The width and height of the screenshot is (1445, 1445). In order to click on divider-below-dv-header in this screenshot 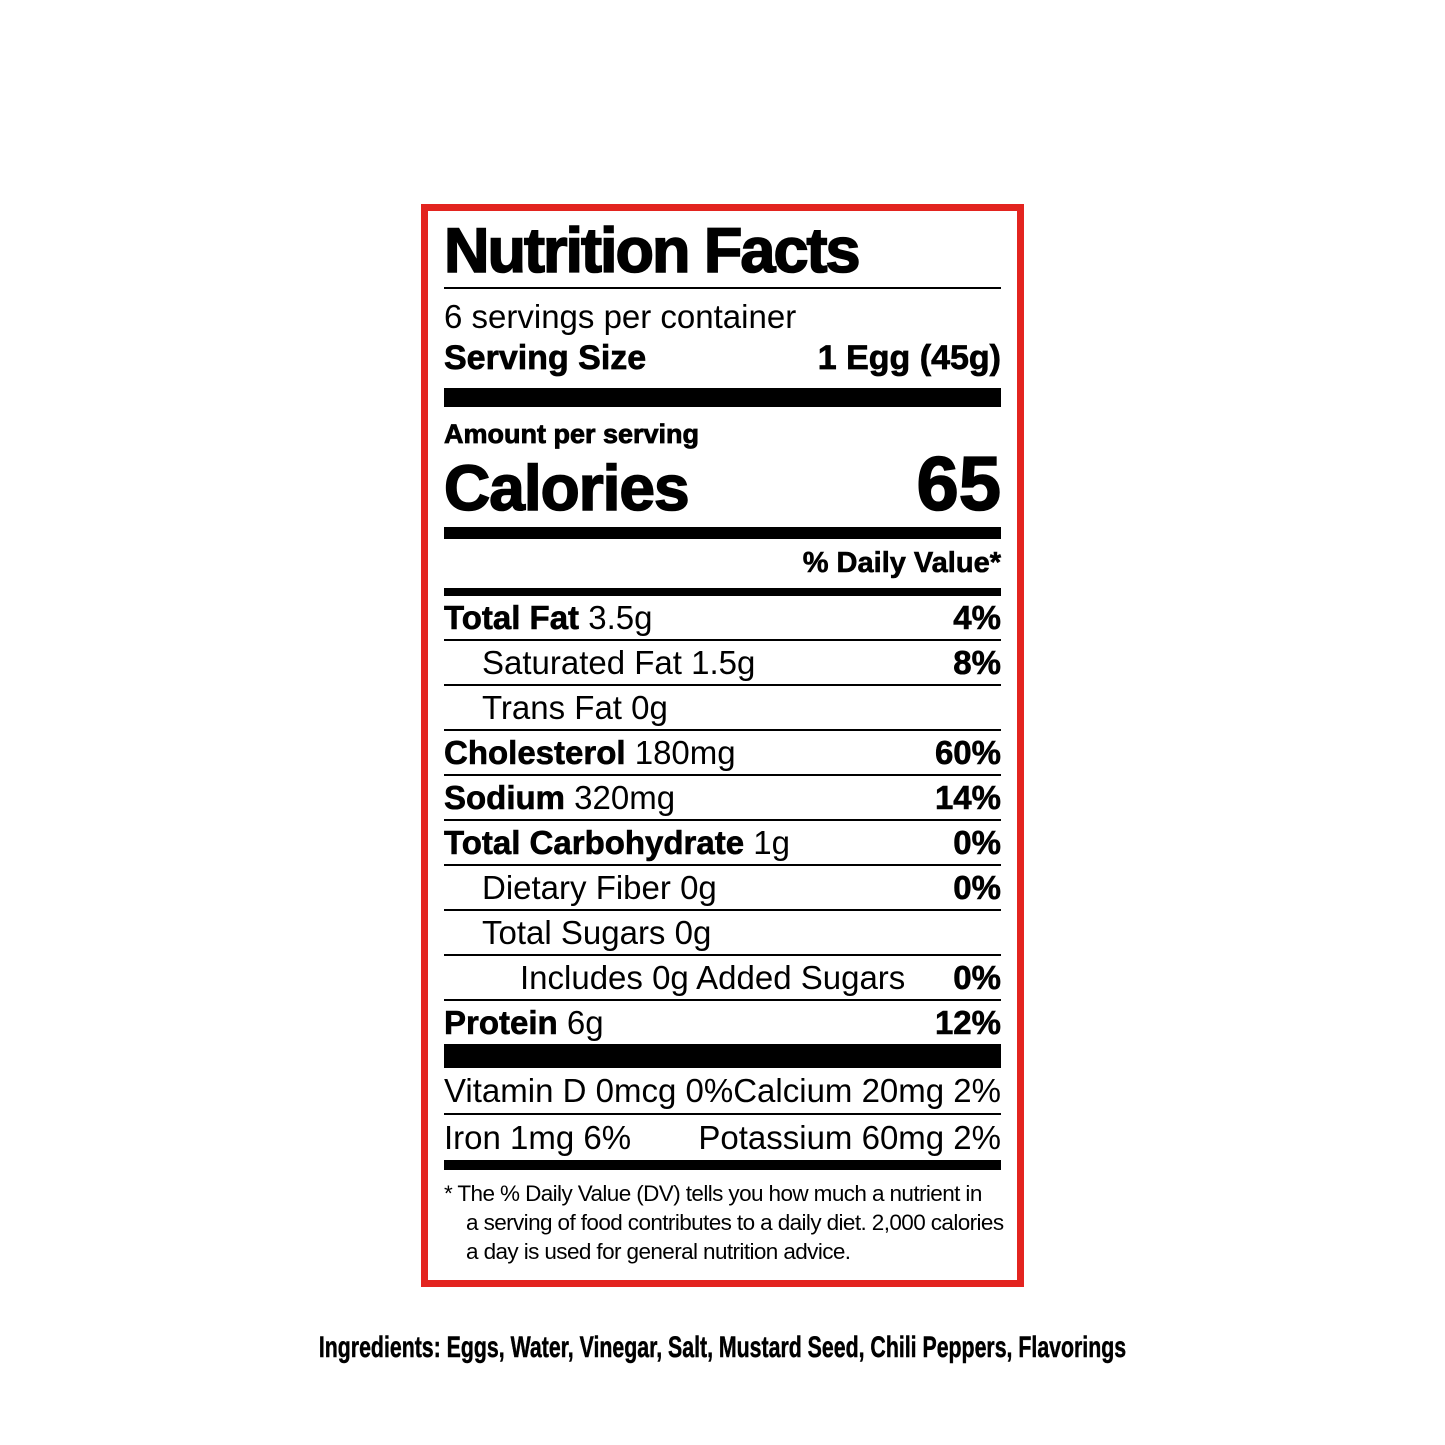, I will do `click(722, 591)`.